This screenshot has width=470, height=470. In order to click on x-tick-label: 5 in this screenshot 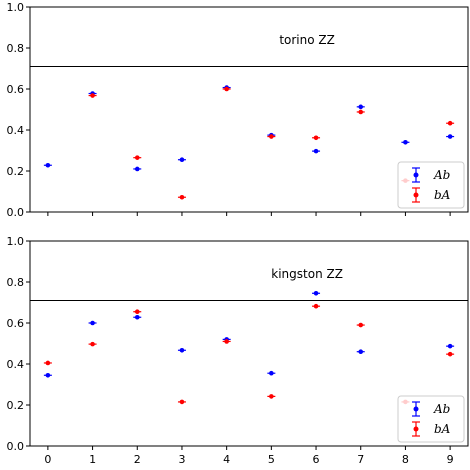, I will do `click(271, 459)`.